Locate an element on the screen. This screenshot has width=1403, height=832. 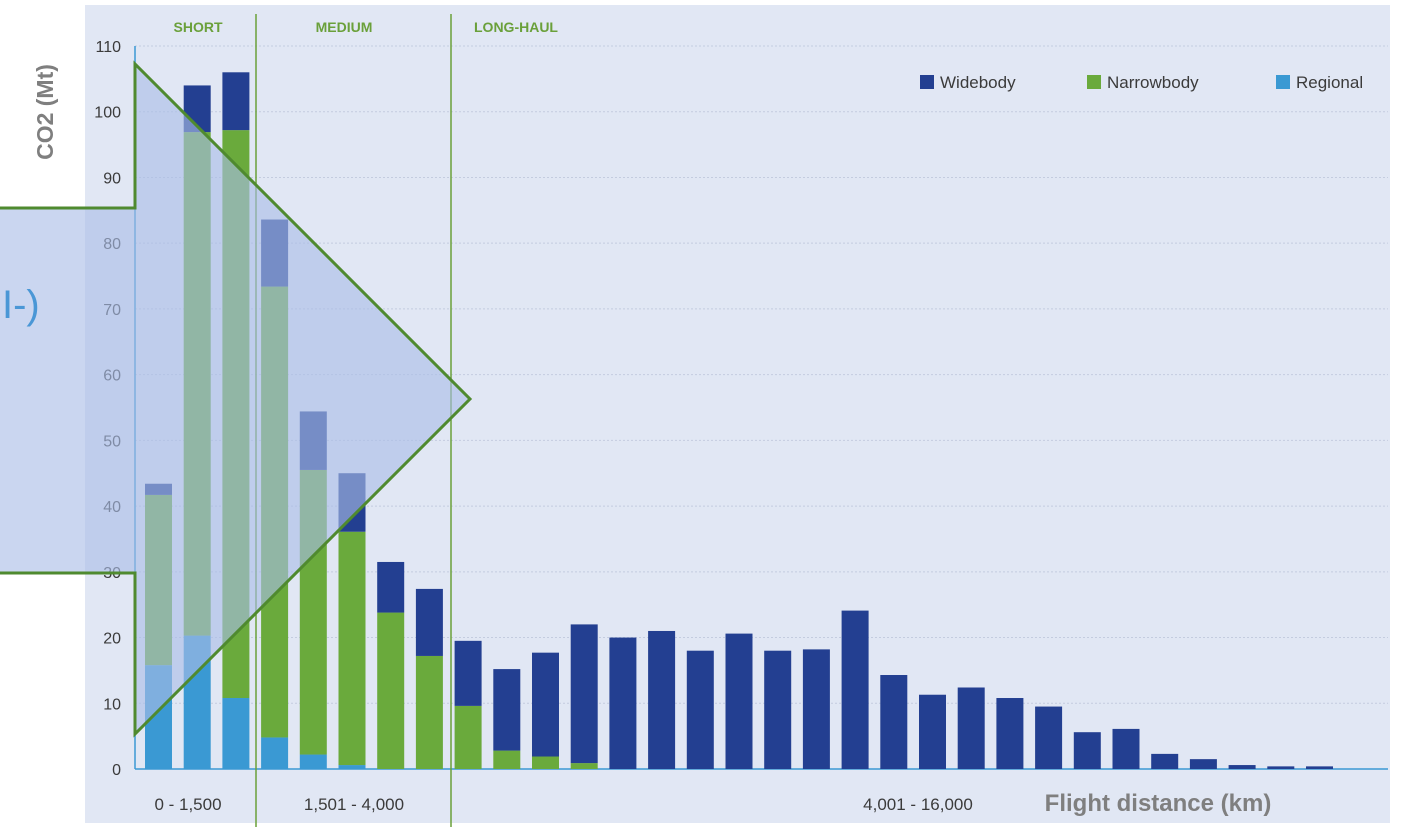
y-tick-label: 110 is located at coordinates (108, 47).